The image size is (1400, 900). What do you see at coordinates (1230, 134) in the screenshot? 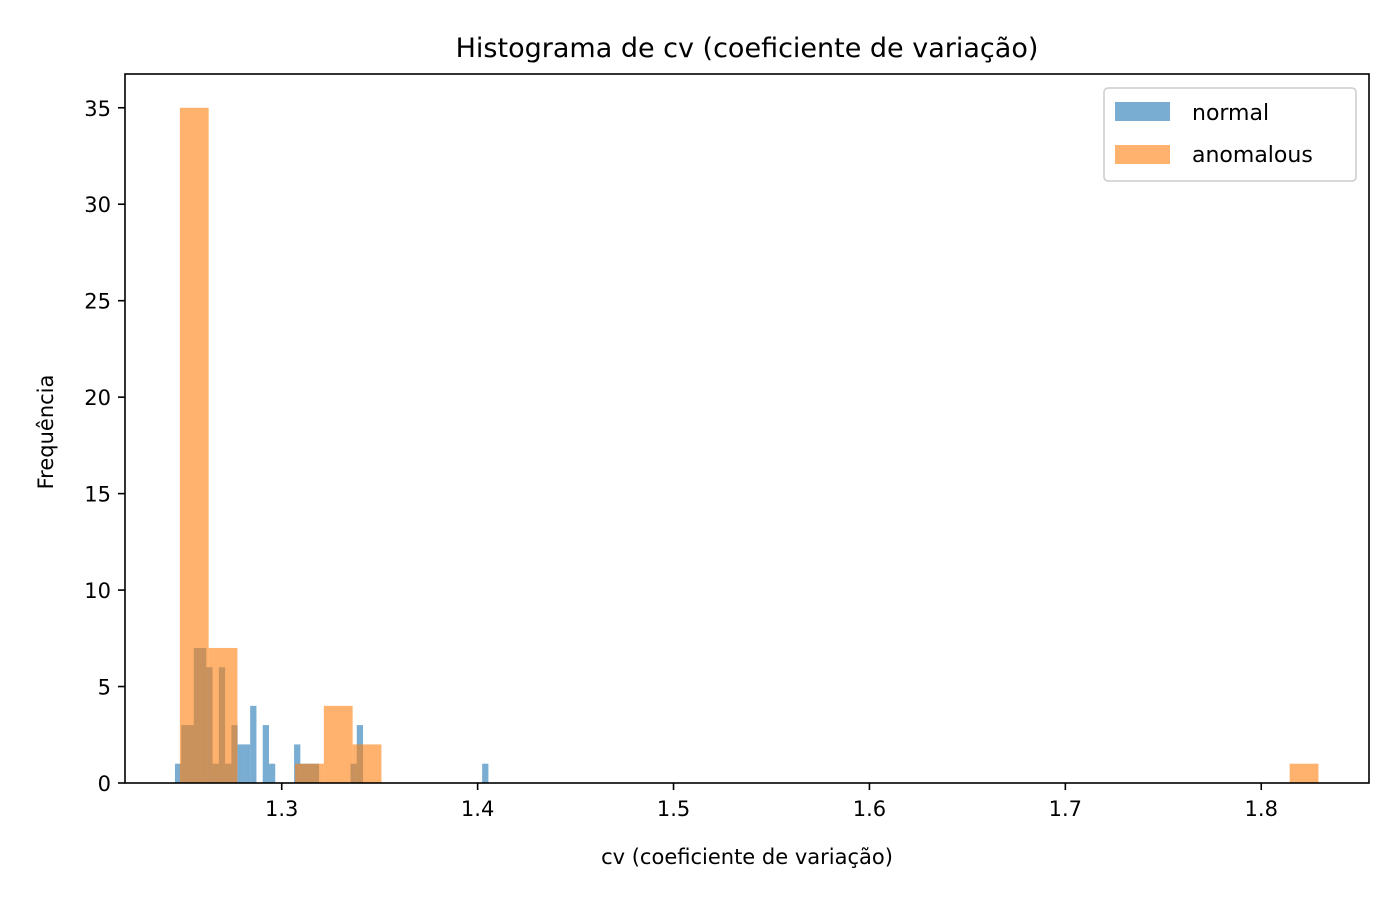
I see `legend: normal anomalous` at bounding box center [1230, 134].